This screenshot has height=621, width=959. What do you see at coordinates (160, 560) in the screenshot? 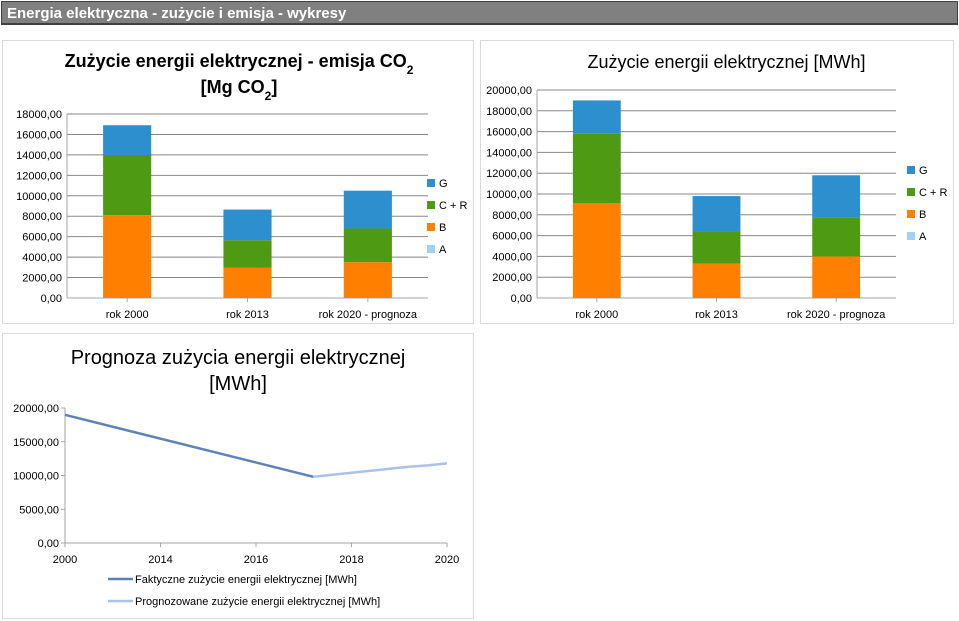
I see `x-tick-label: 2014` at bounding box center [160, 560].